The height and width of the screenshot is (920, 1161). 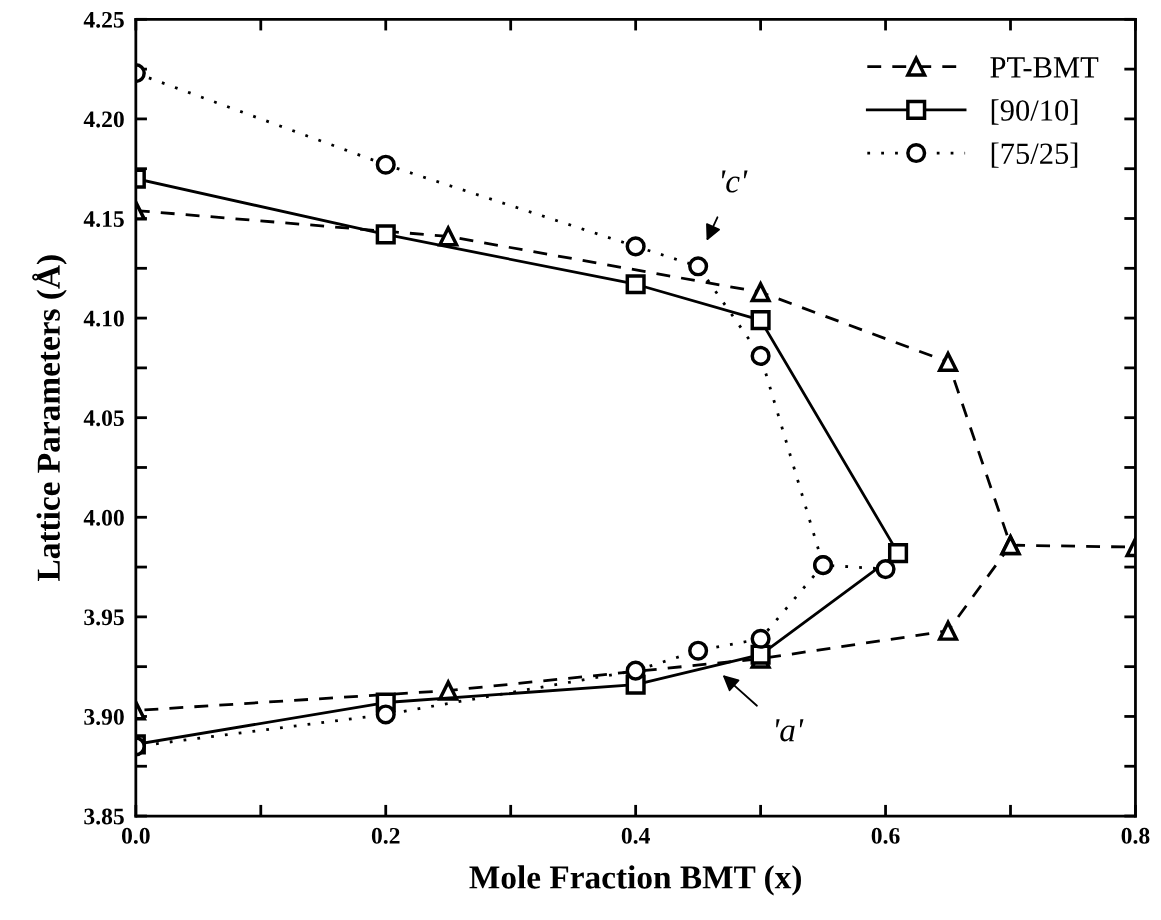 I want to click on y-tick-label: 4.25, so click(x=103, y=19).